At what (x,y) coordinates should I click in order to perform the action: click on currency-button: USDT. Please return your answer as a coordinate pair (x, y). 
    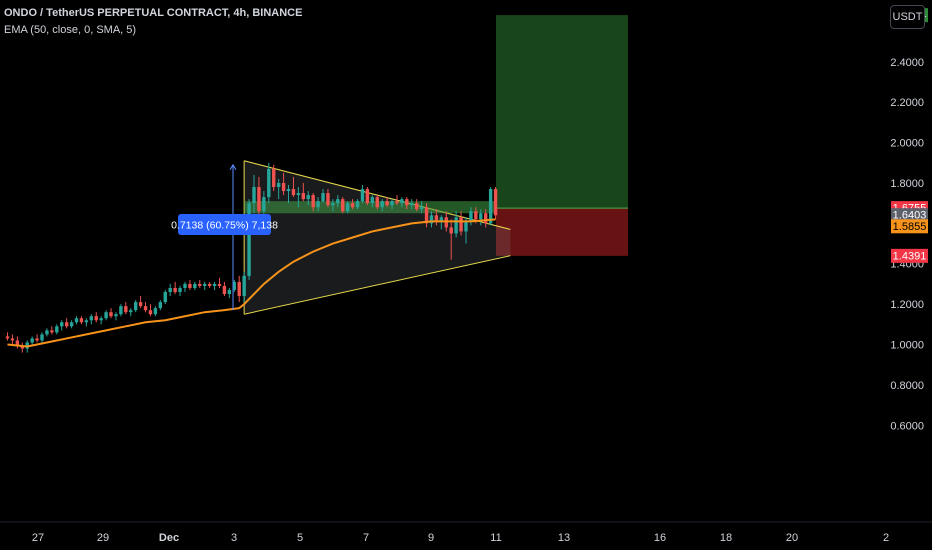
    Looking at the image, I should click on (907, 17).